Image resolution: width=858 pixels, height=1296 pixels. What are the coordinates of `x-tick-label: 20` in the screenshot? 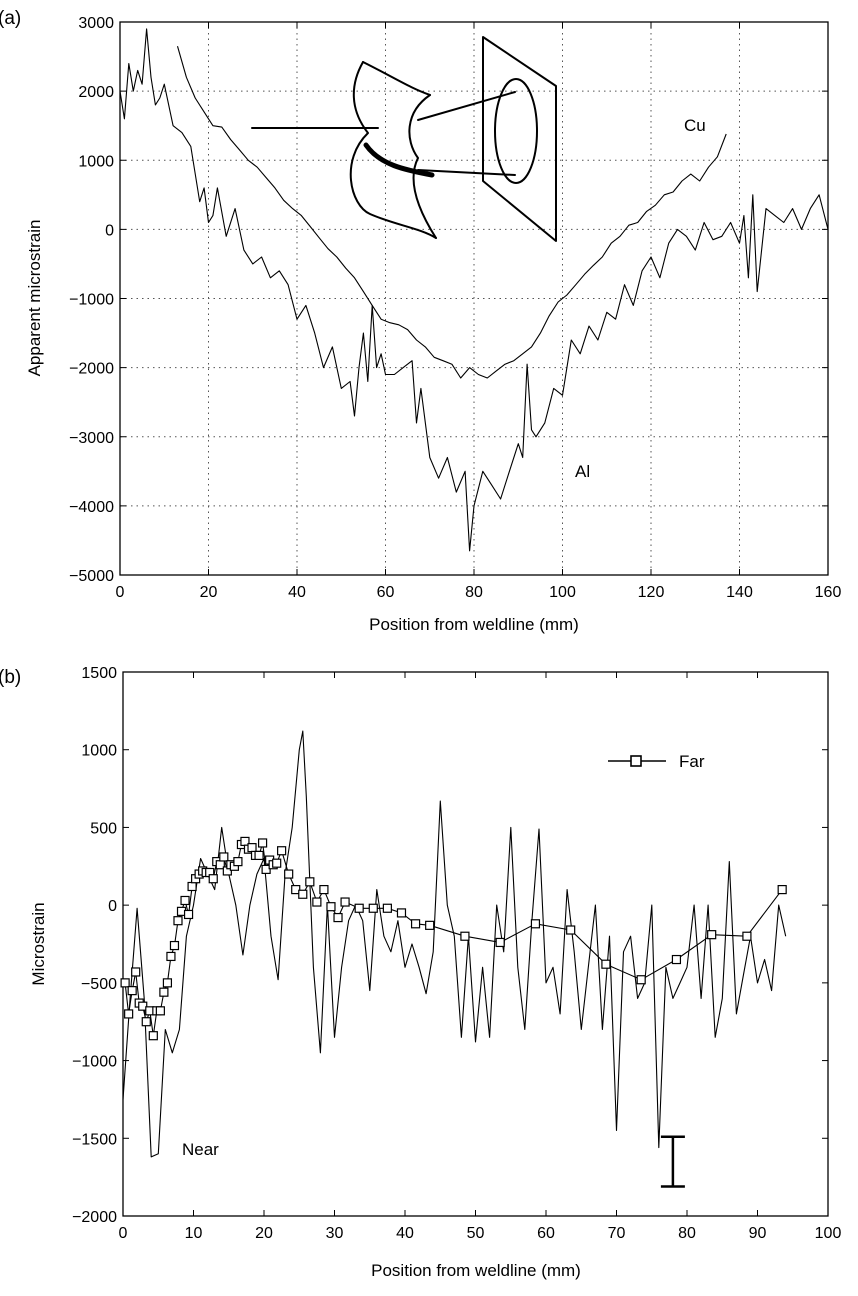 It's located at (209, 592).